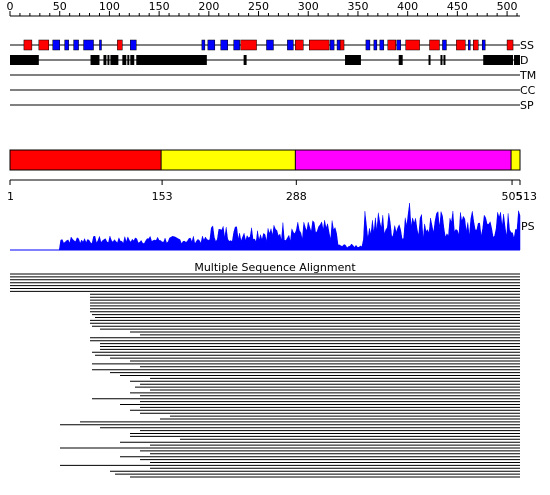 The height and width of the screenshot is (495, 550). What do you see at coordinates (162, 196) in the screenshot?
I see `domain-boundary-label: 153` at bounding box center [162, 196].